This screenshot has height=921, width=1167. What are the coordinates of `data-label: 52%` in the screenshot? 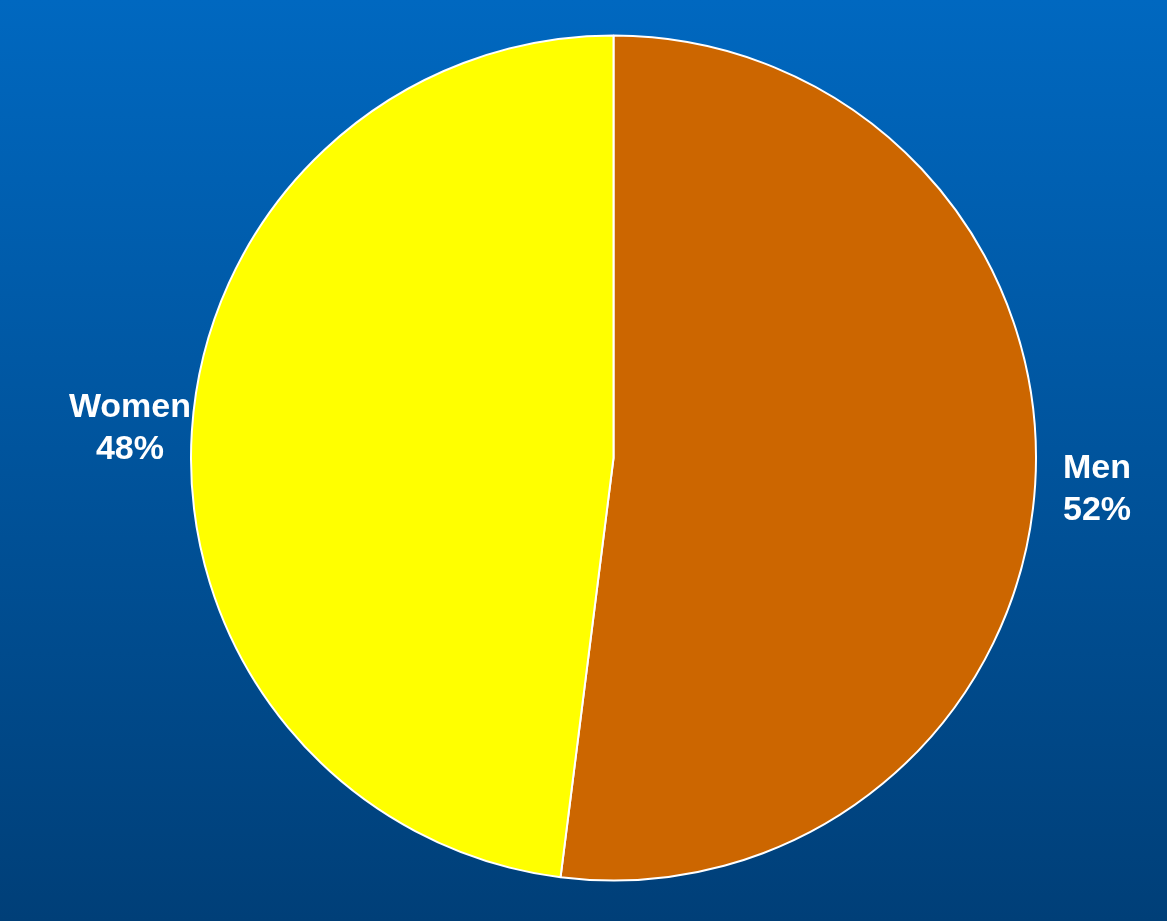 It's located at (1097, 507).